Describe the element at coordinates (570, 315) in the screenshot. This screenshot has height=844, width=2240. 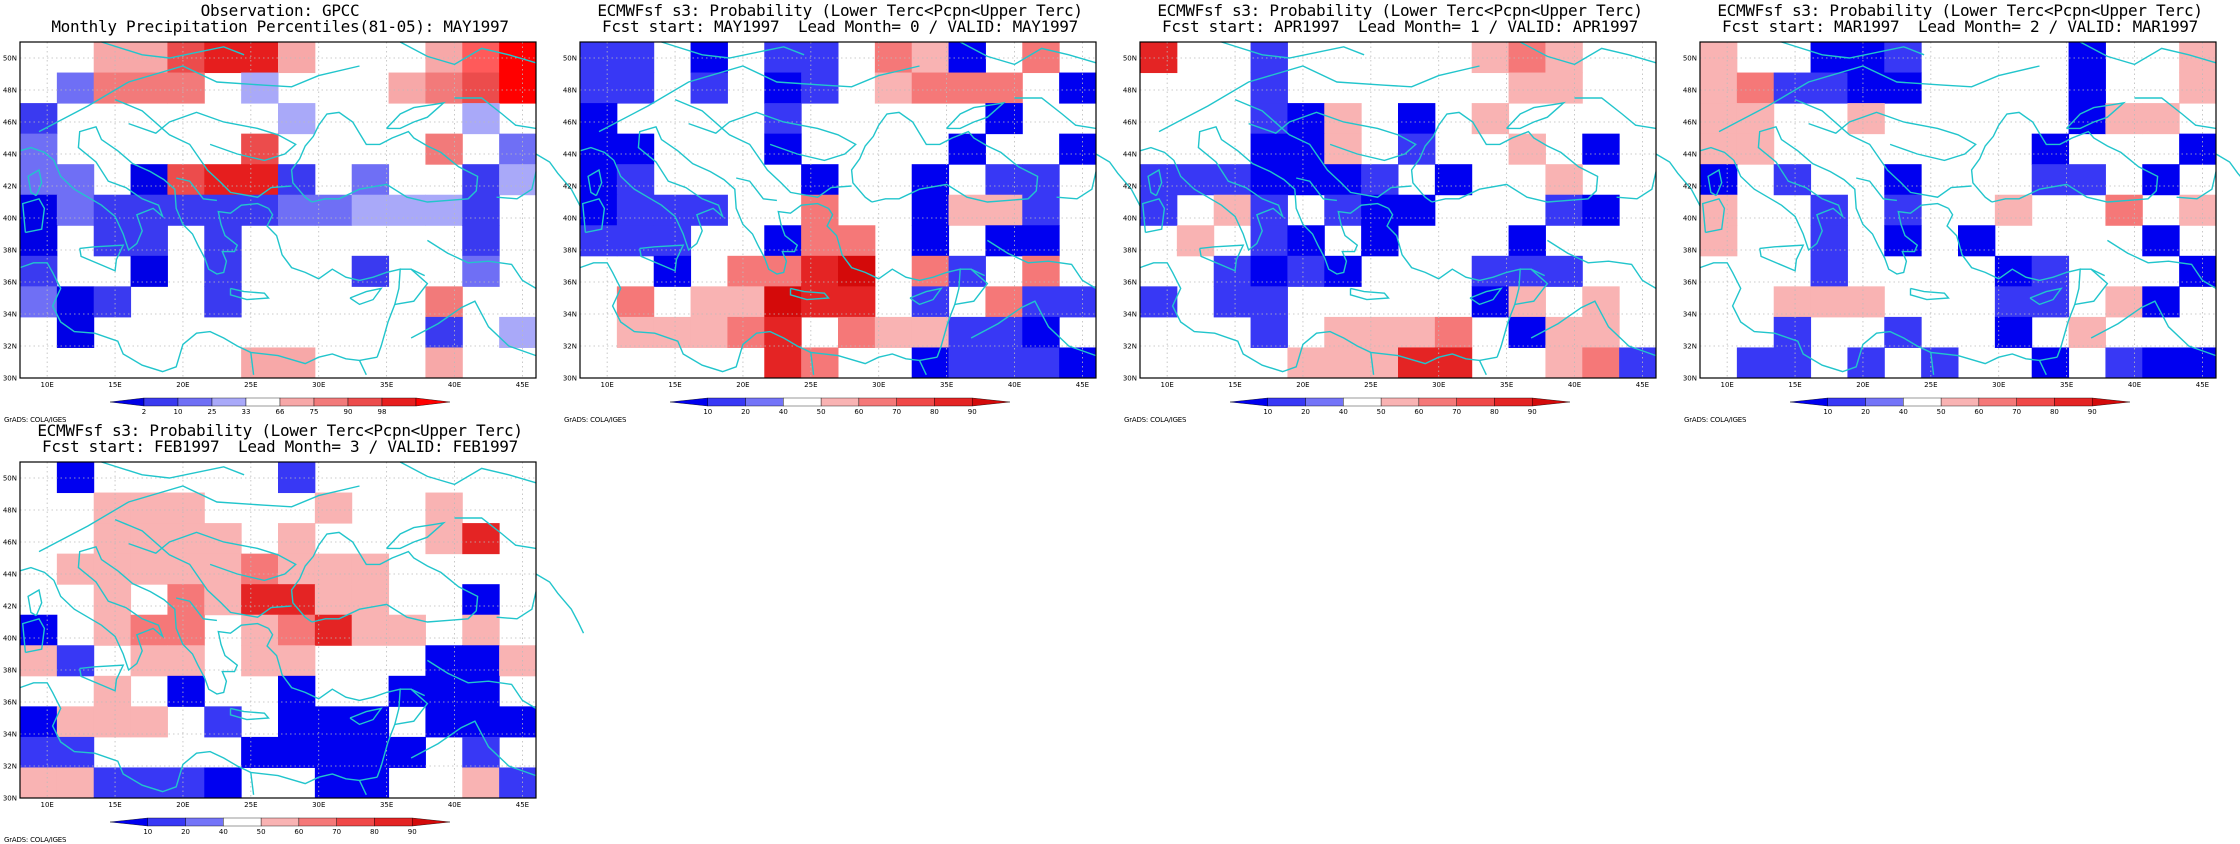
I see `lat-tick-label: 34N` at that location.